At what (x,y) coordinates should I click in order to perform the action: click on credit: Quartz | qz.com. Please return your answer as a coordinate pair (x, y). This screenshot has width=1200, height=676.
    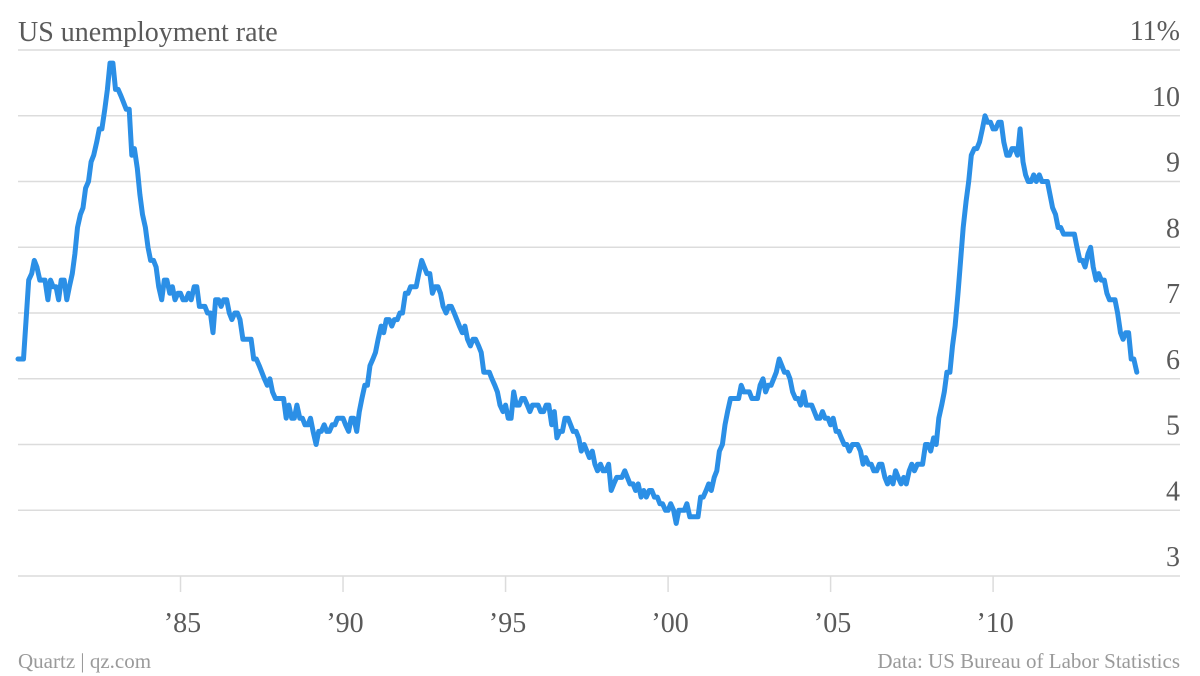
    Looking at the image, I should click on (84, 661).